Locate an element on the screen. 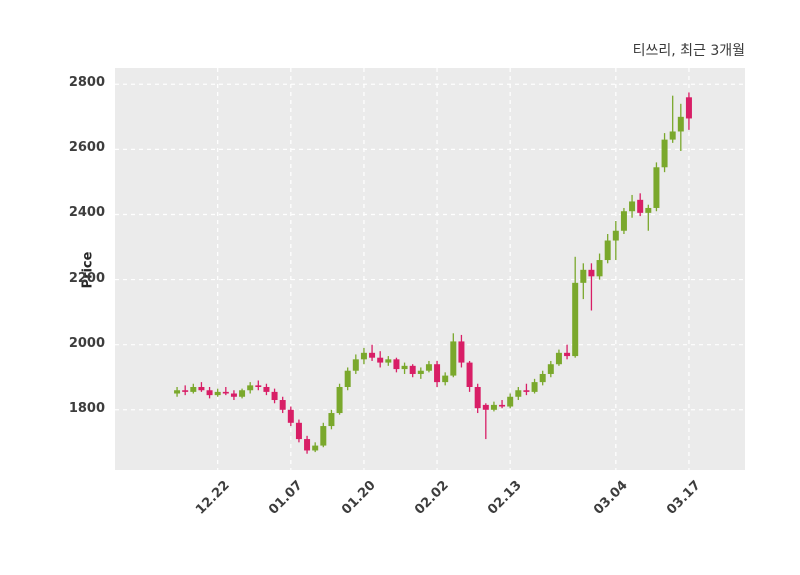 This screenshot has width=800, height=575. x-tick-label: 03.04 is located at coordinates (610, 498).